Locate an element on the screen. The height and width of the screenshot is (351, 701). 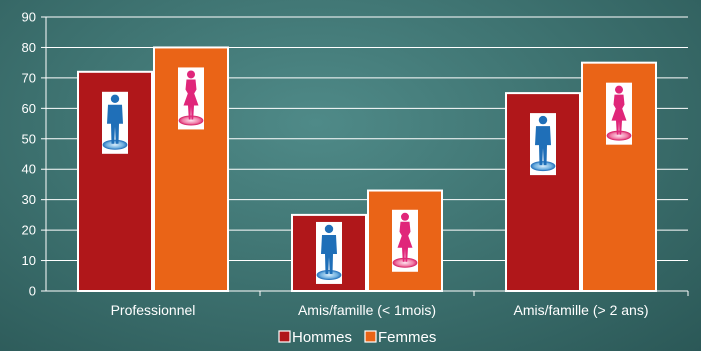
y-tick-label: 20 is located at coordinates (29, 230).